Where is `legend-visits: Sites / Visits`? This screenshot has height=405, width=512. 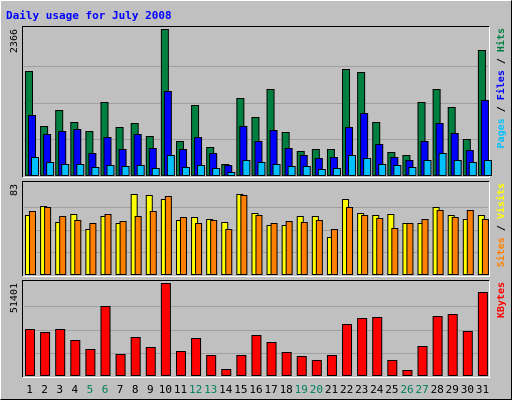
legend-visits: Sites / Visits is located at coordinates (501, 225).